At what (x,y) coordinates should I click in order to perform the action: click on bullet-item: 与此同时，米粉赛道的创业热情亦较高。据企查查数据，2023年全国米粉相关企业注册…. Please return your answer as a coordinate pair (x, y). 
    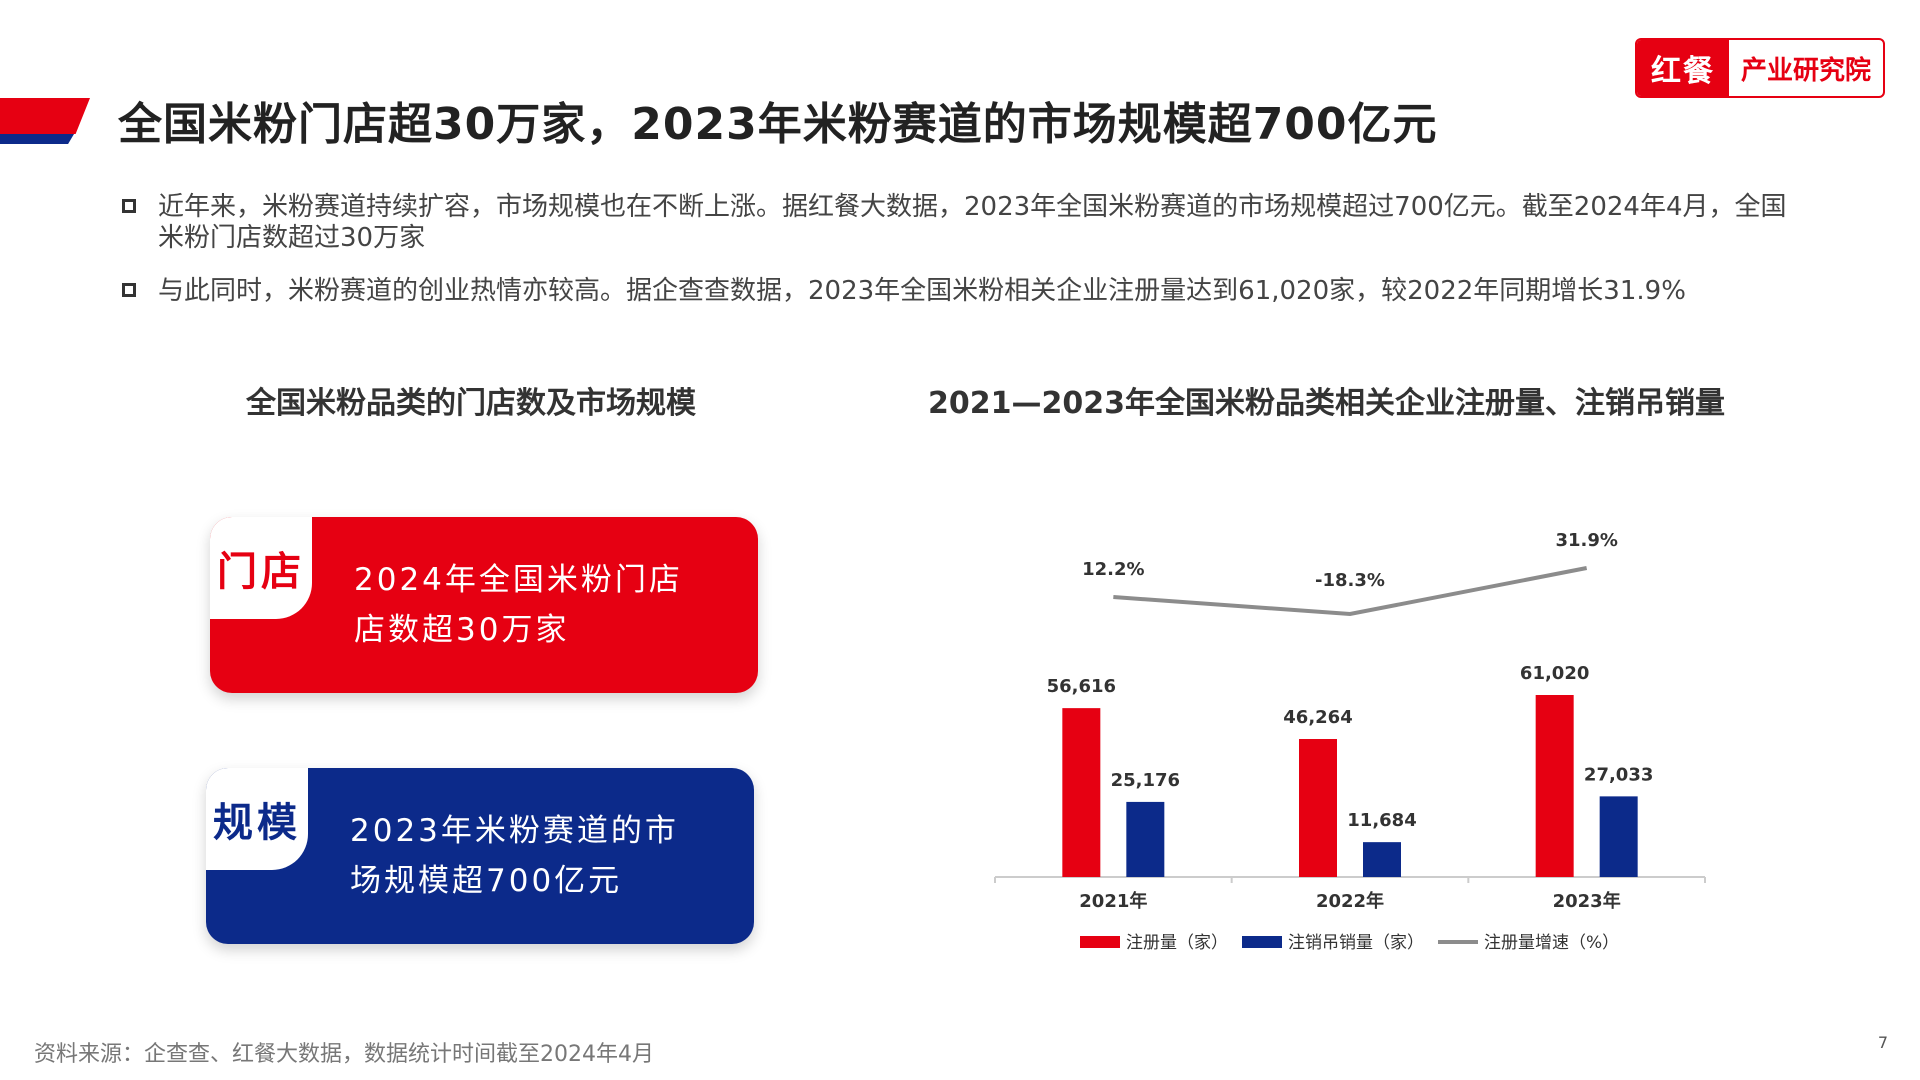
    Looking at the image, I should click on (962, 291).